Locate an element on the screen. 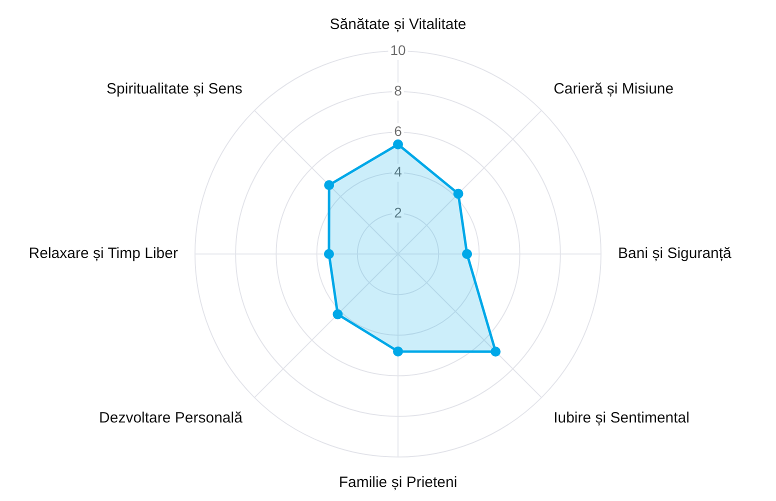 The width and height of the screenshot is (776, 501). spoke-label: Relaxare și Timp Liber is located at coordinates (103, 253).